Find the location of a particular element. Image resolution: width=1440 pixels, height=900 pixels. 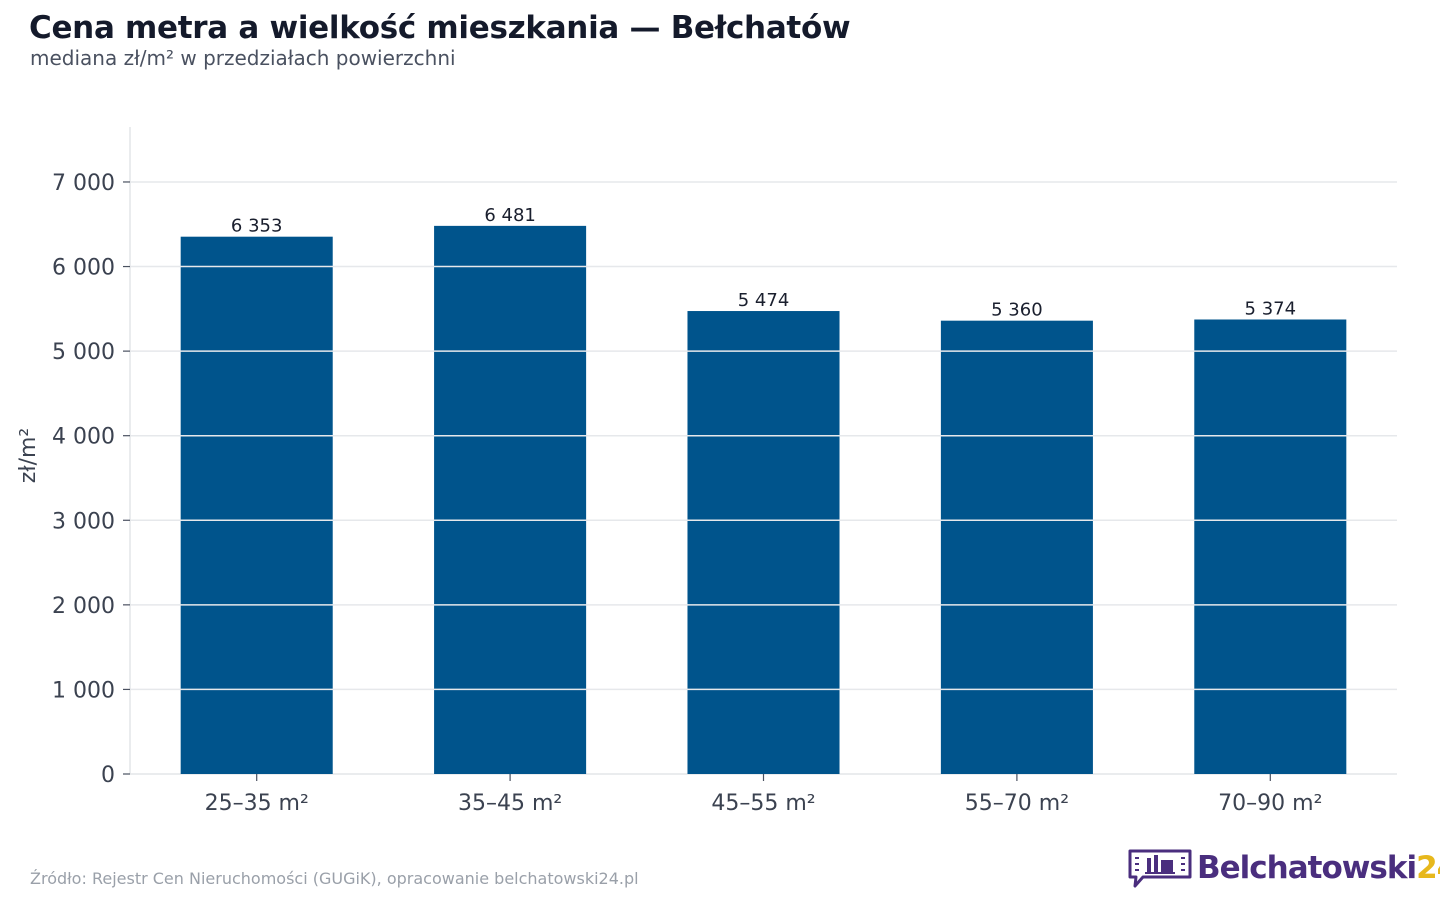

x-tick-label: 35–45 m² is located at coordinates (510, 803).